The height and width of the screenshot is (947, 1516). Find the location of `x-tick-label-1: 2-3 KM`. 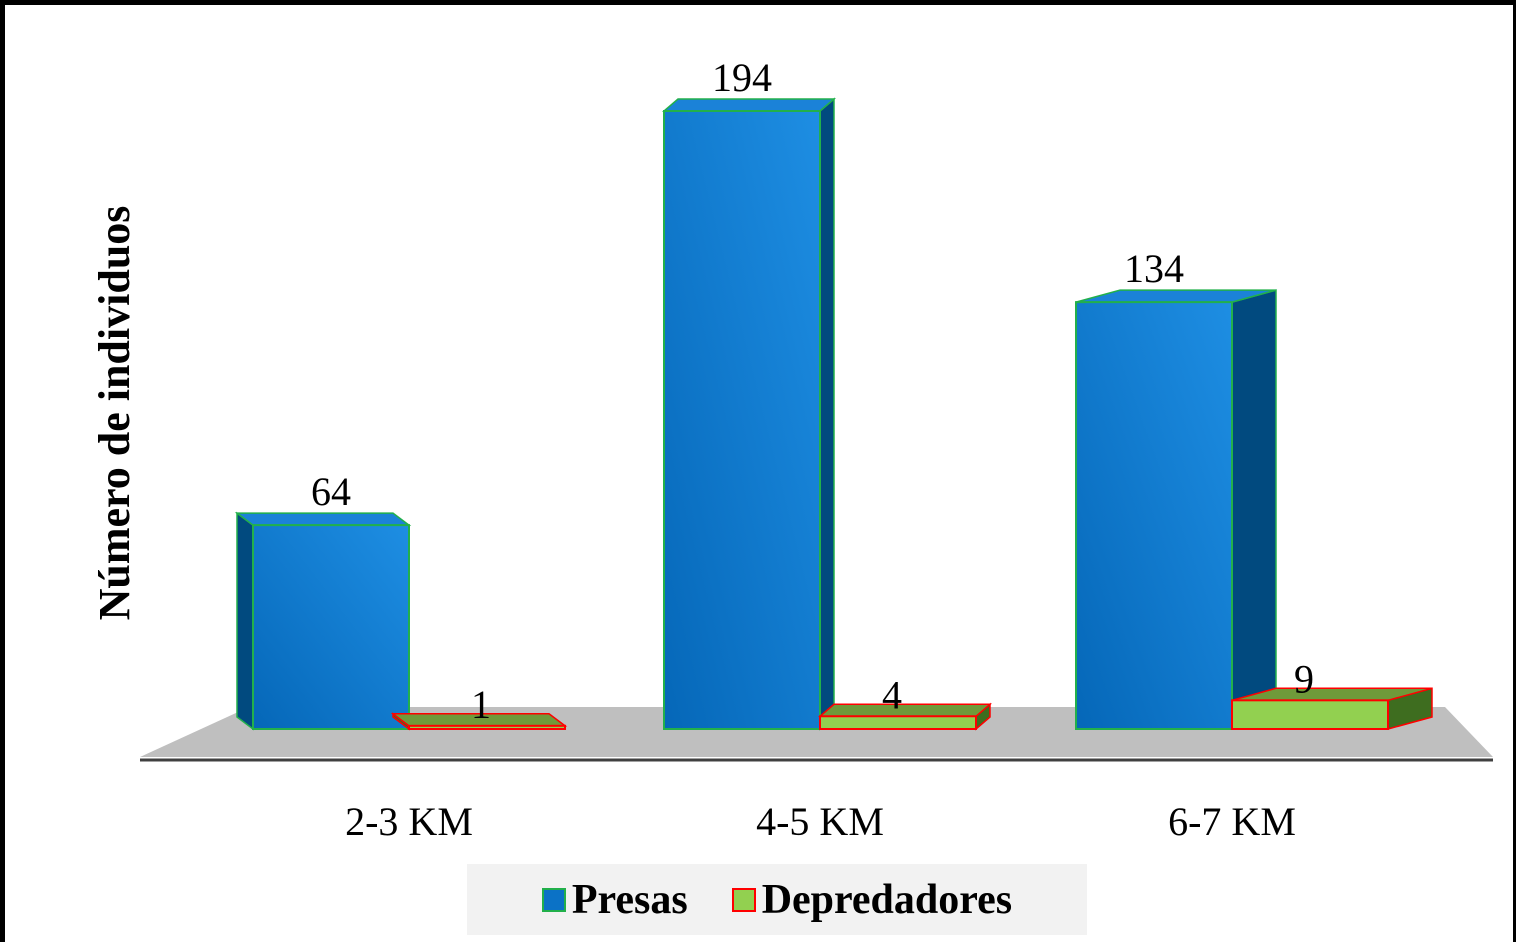

x-tick-label-1: 2-3 KM is located at coordinates (409, 821).